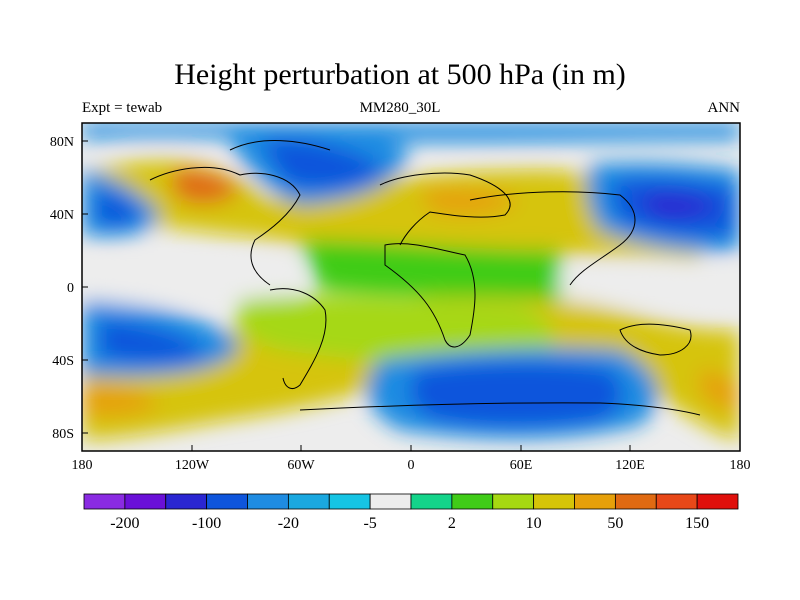 This screenshot has width=800, height=600. I want to click on colorbar-label: 150, so click(697, 523).